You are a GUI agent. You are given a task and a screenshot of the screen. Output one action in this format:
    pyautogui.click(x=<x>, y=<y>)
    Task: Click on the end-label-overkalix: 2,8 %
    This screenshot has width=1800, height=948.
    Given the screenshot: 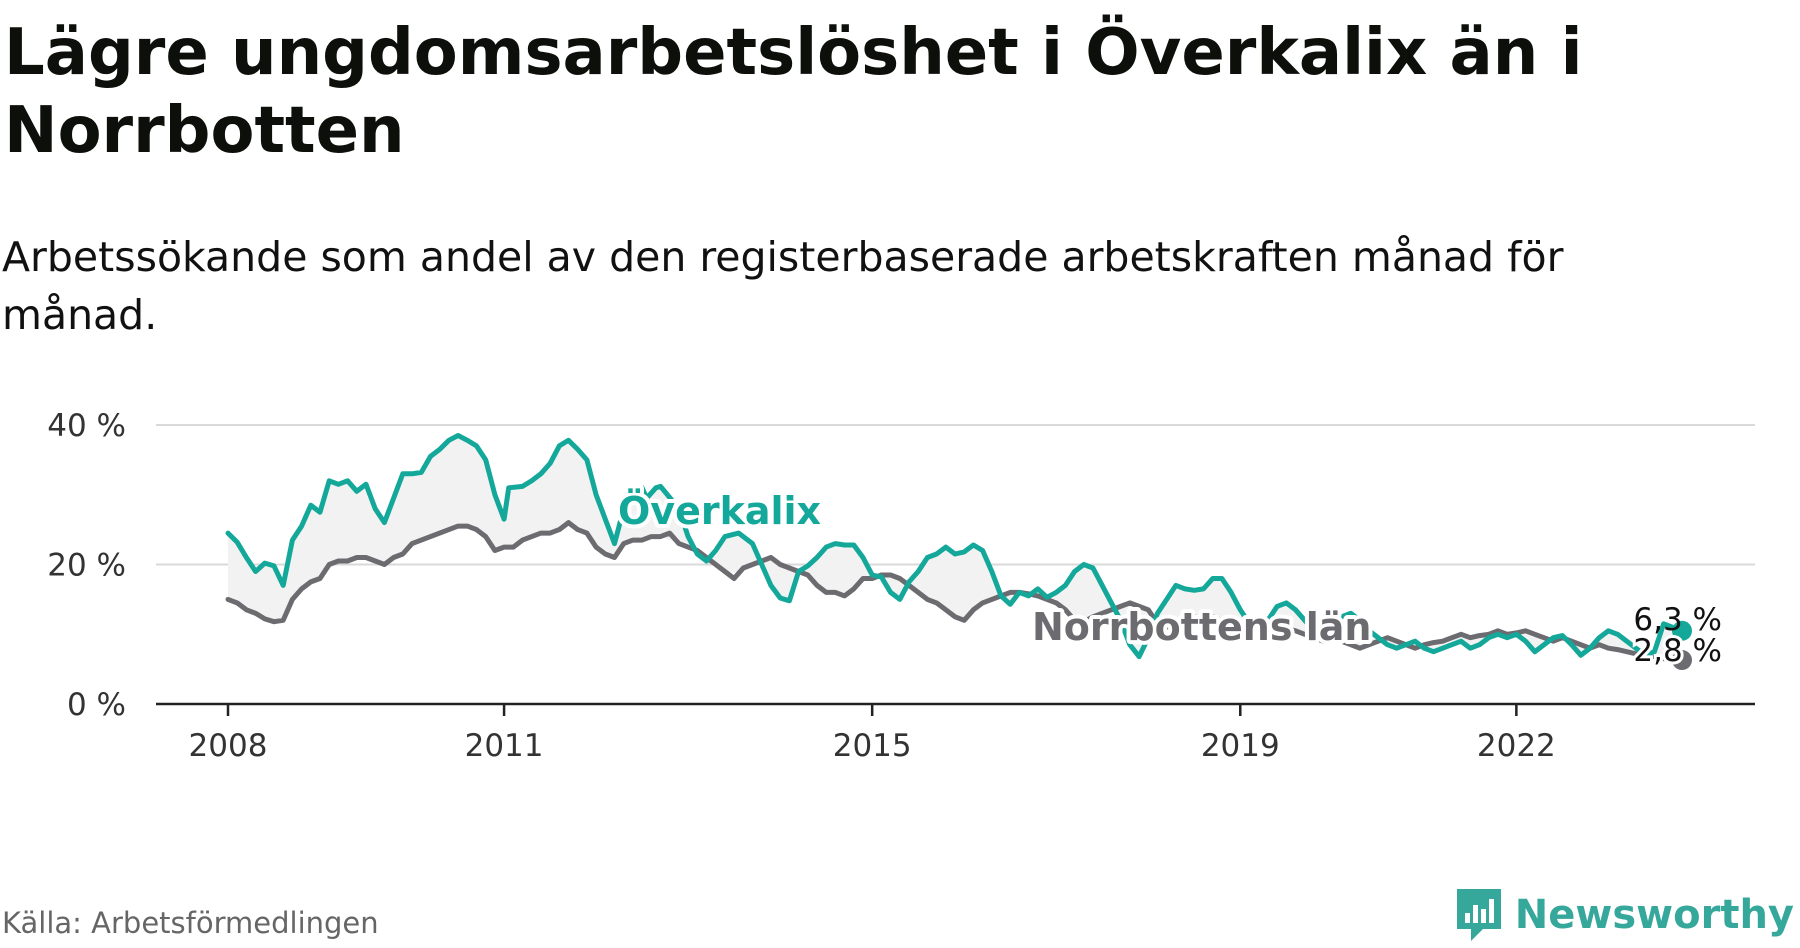 What is the action you would take?
    pyautogui.click(x=1677, y=651)
    